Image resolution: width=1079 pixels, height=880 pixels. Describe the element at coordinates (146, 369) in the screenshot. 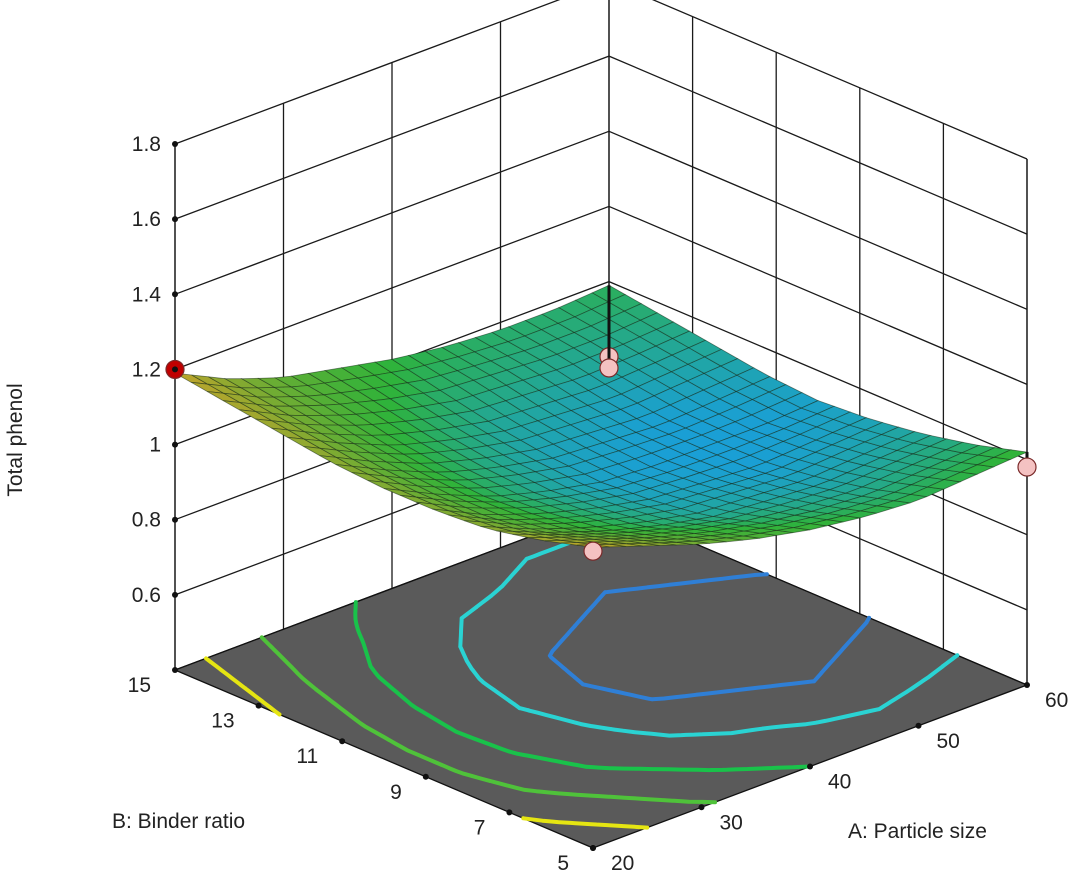

I see `z-tick-label: 1.2` at that location.